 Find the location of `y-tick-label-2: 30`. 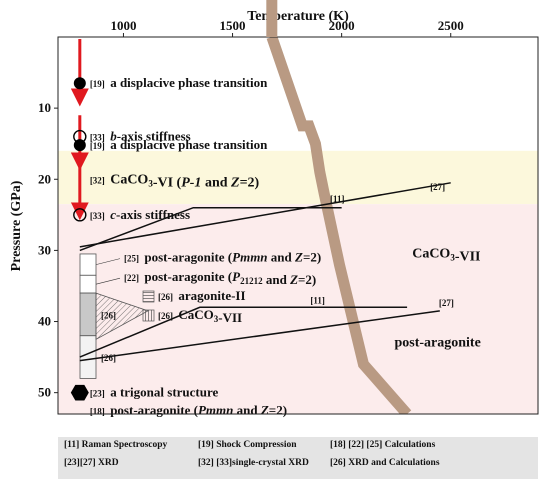

y-tick-label-2: 30 is located at coordinates (44, 249).